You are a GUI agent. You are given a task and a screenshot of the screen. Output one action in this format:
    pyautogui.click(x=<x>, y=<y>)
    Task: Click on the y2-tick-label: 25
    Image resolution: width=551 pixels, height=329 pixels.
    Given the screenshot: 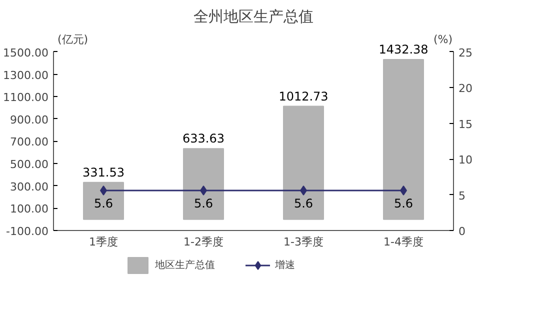 What is the action you would take?
    pyautogui.click(x=465, y=53)
    